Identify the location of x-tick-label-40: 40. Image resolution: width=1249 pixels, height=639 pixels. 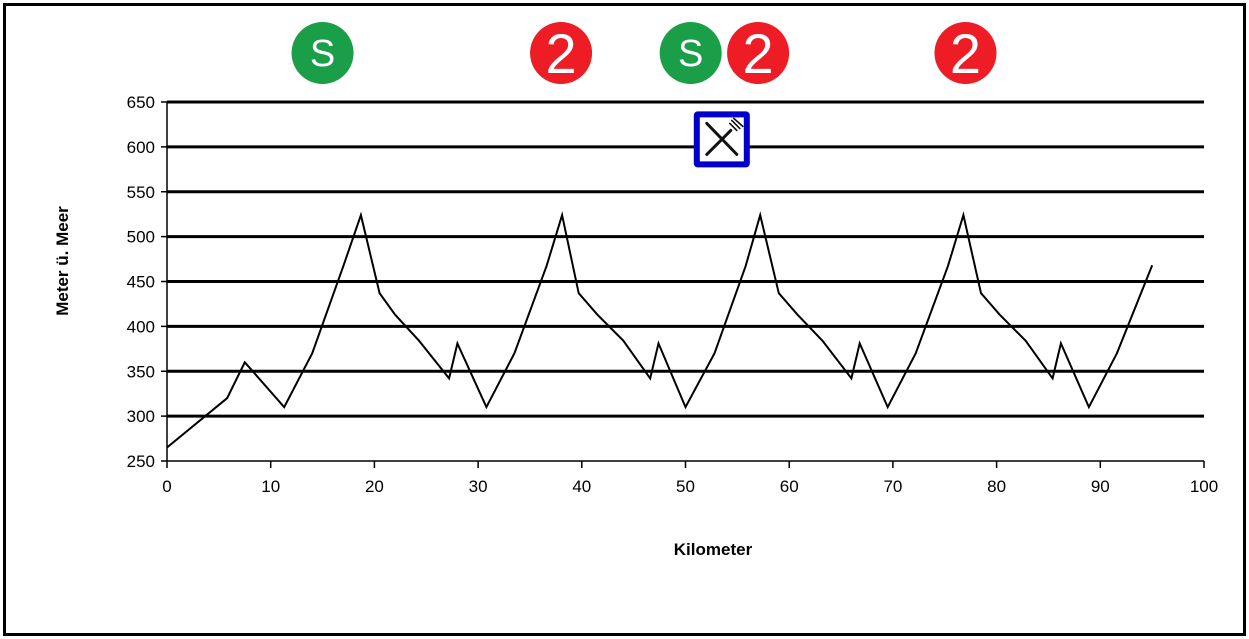
(581, 486).